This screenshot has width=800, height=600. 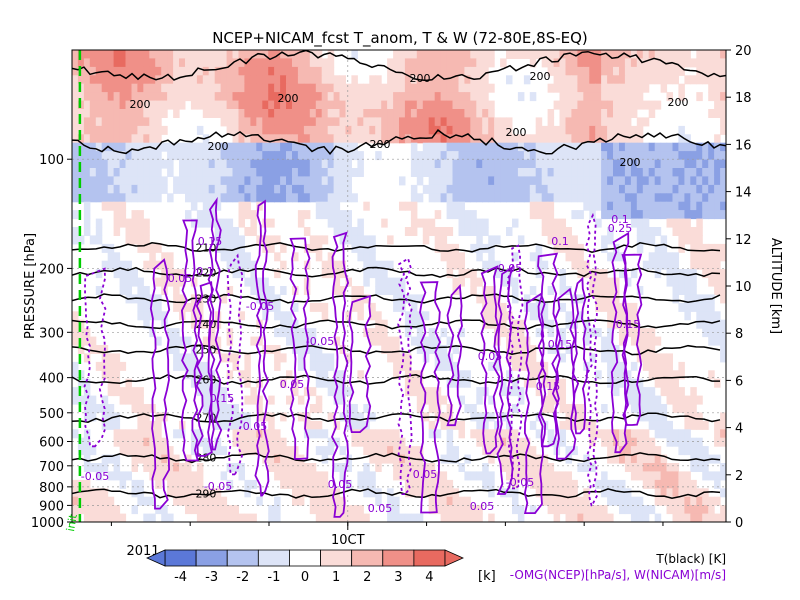 What do you see at coordinates (205, 494) in the screenshot?
I see `temperature-contour-label: 290` at bounding box center [205, 494].